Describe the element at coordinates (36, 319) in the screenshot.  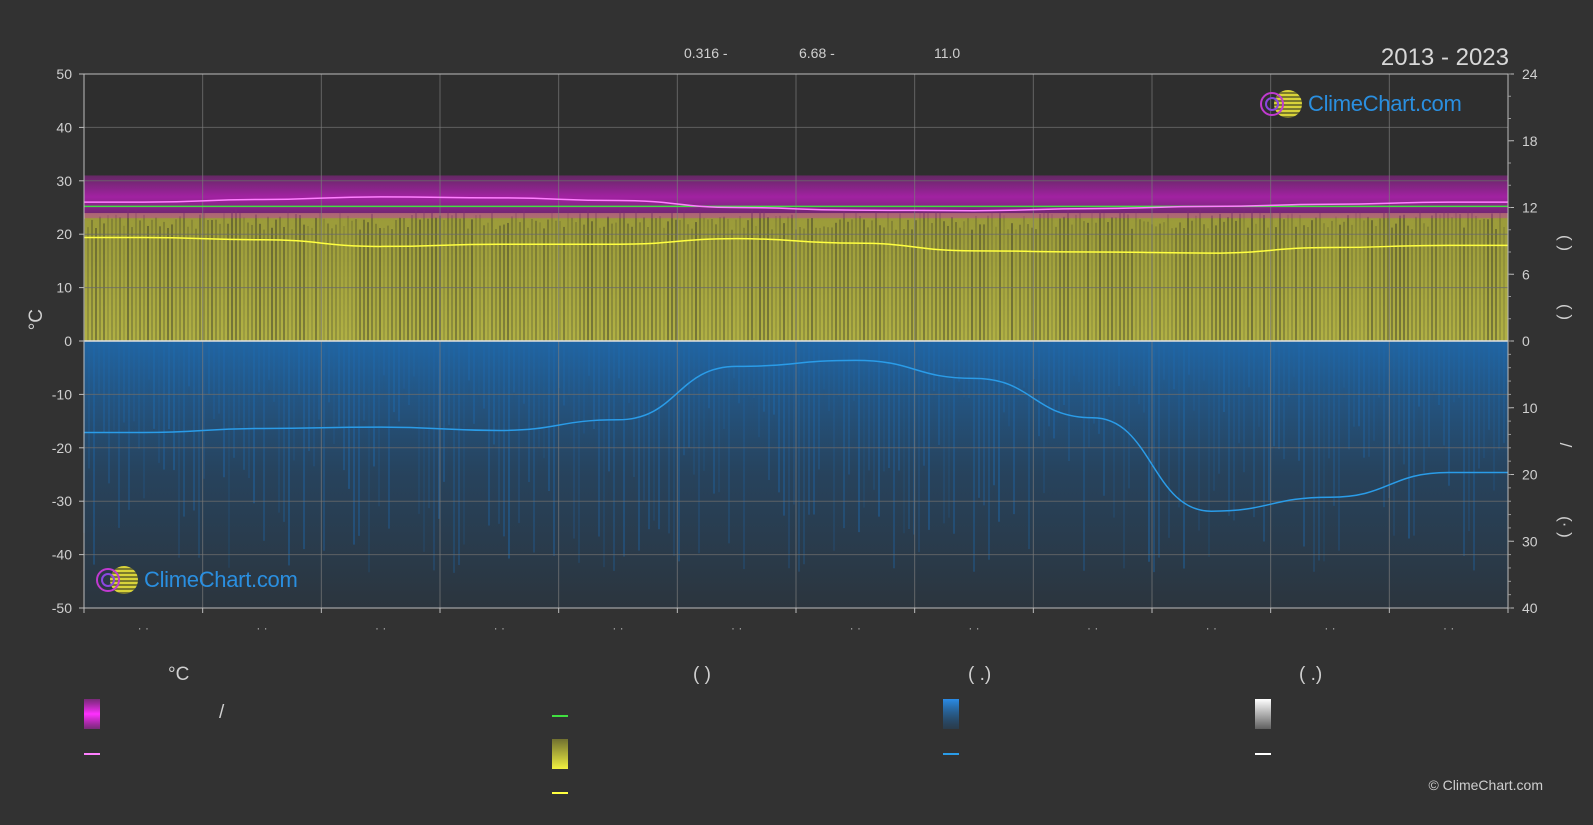
I see `left-axis-label: °C` at that location.